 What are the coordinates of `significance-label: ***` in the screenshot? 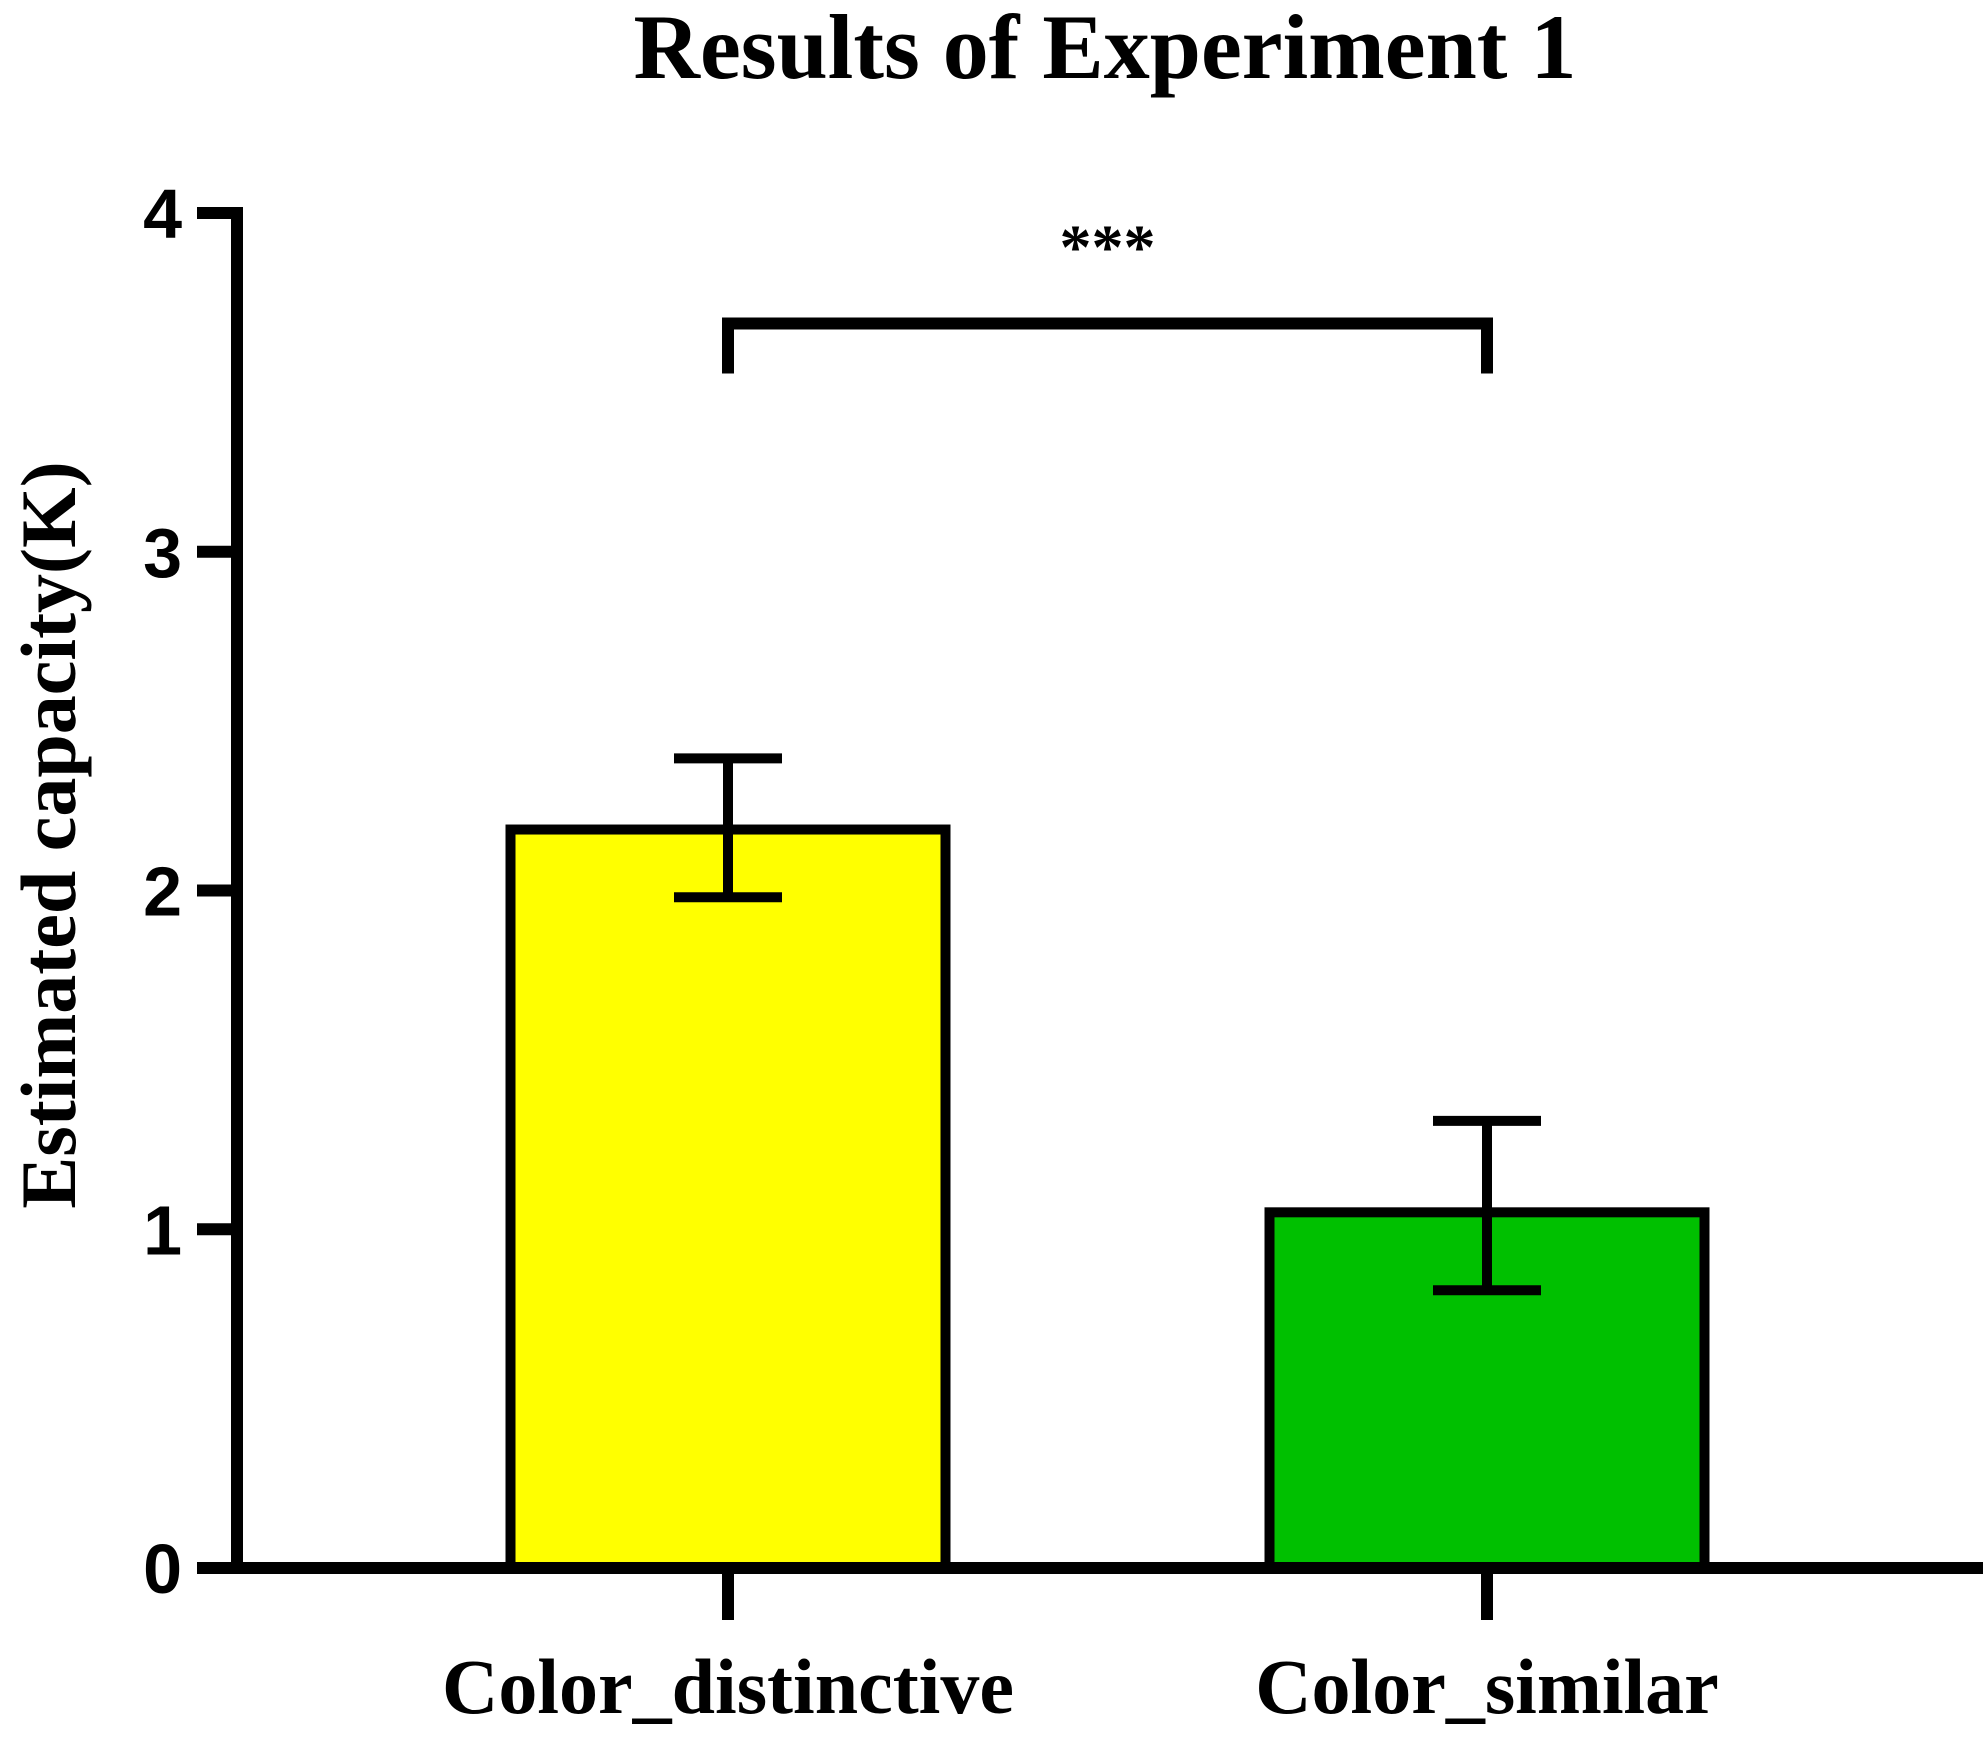 It's located at (1108, 247).